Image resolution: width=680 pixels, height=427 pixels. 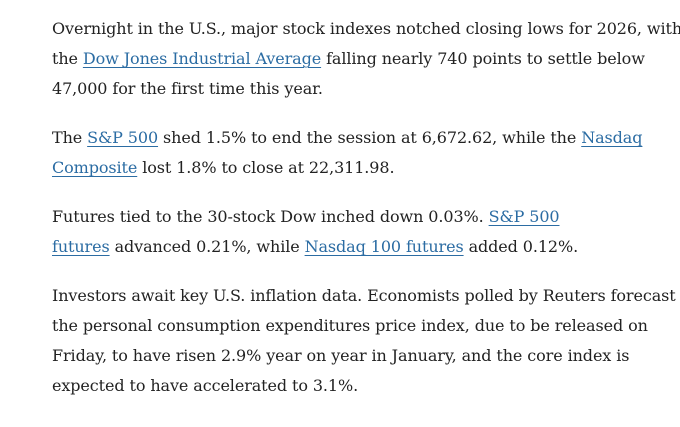 What do you see at coordinates (266, 167) in the screenshot?
I see `paragraph-text: lost 1.8% to close at 22,311.98.` at bounding box center [266, 167].